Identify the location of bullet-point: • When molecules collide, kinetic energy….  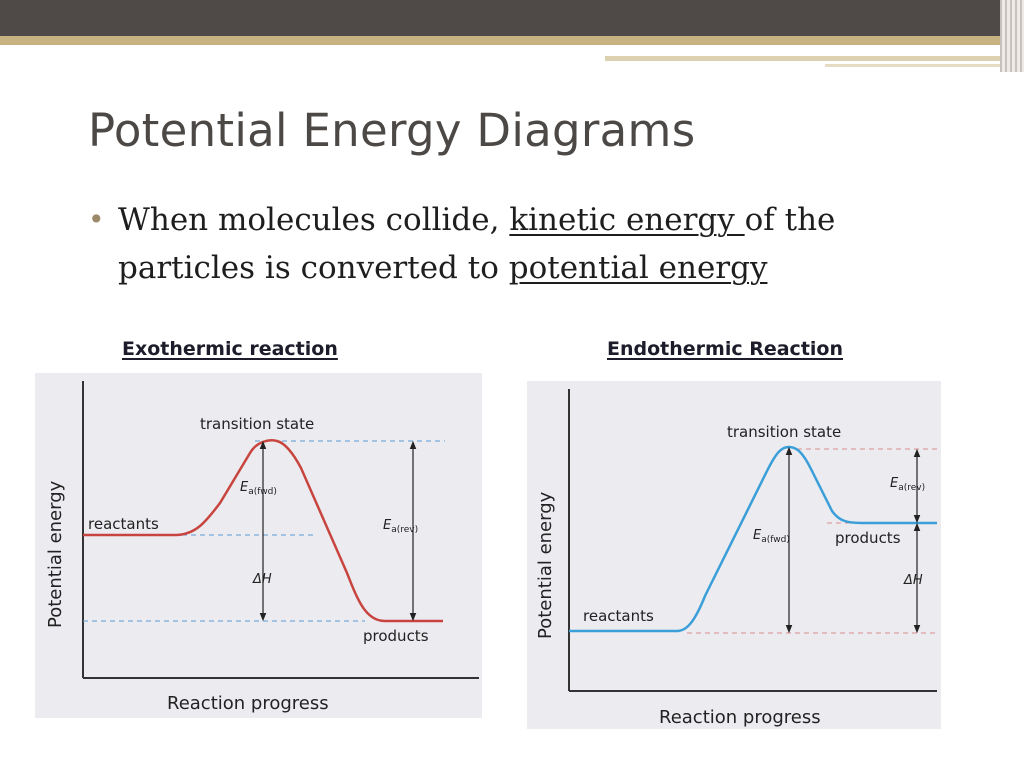
(508, 244).